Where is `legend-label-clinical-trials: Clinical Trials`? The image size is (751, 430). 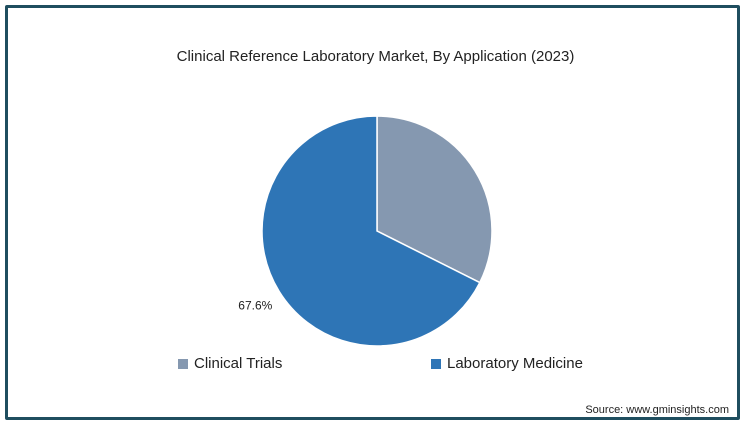 legend-label-clinical-trials: Clinical Trials is located at coordinates (238, 363).